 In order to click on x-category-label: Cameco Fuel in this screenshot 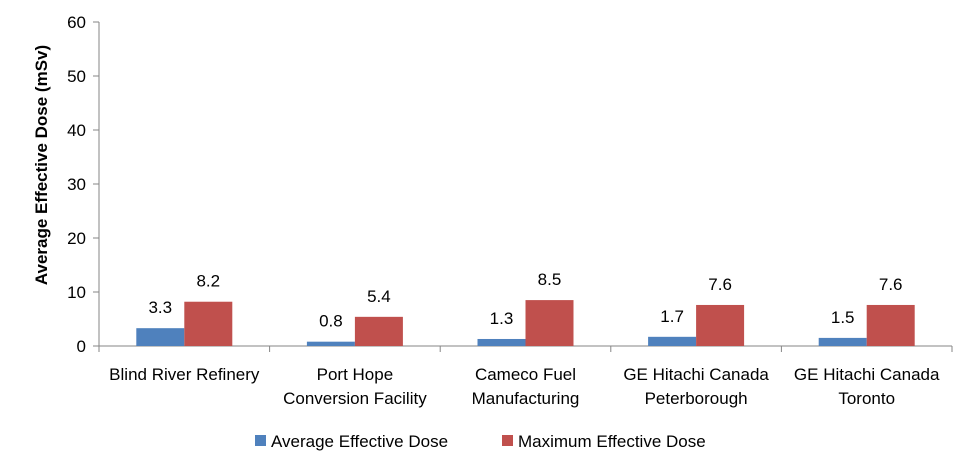, I will do `click(525, 374)`.